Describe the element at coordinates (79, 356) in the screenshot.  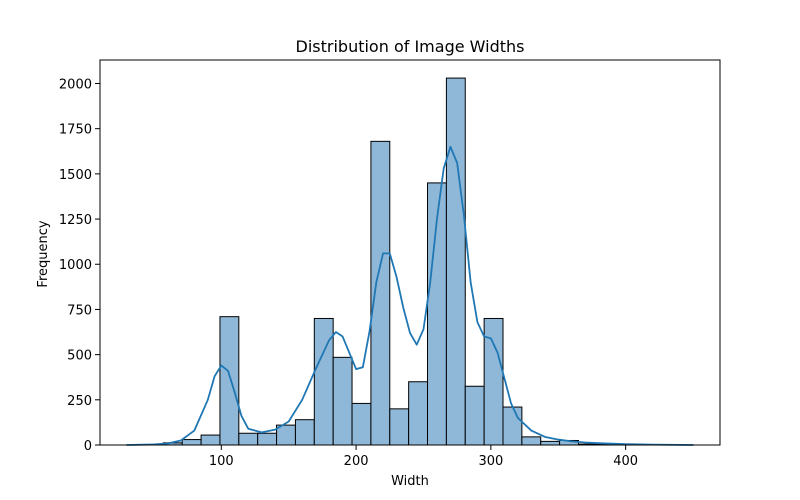
I see `y-tick-label: 500` at that location.